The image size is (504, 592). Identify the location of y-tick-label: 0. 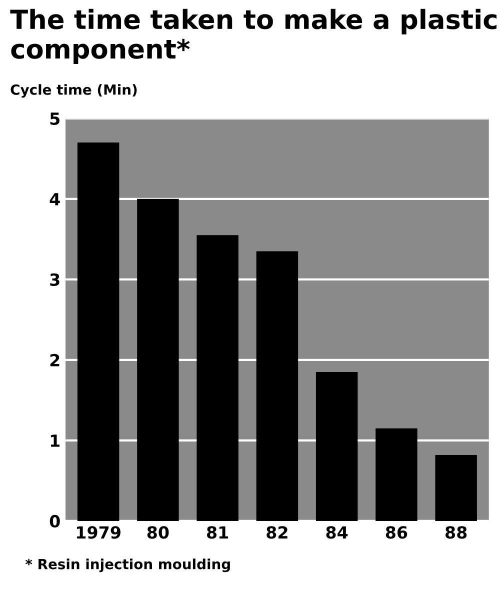
(55, 521).